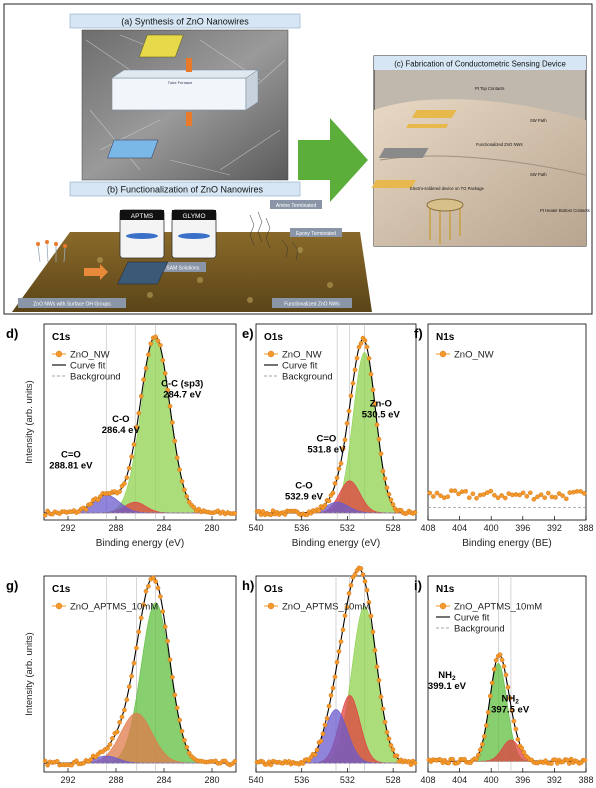 This screenshot has height=788, width=596. Describe the element at coordinates (499, 144) in the screenshot. I see `c-label-2: Functionalized ZnO NWs` at that location.